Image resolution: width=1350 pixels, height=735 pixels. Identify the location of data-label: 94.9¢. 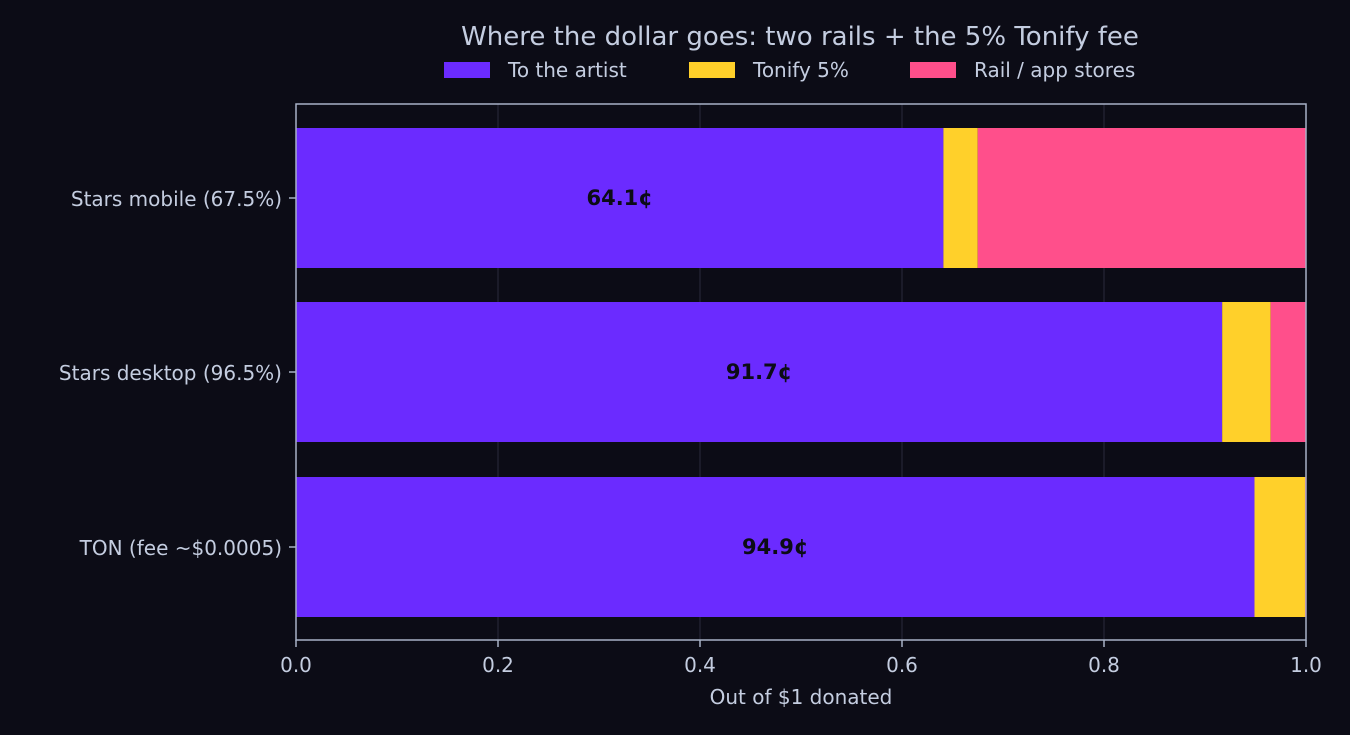
(775, 547).